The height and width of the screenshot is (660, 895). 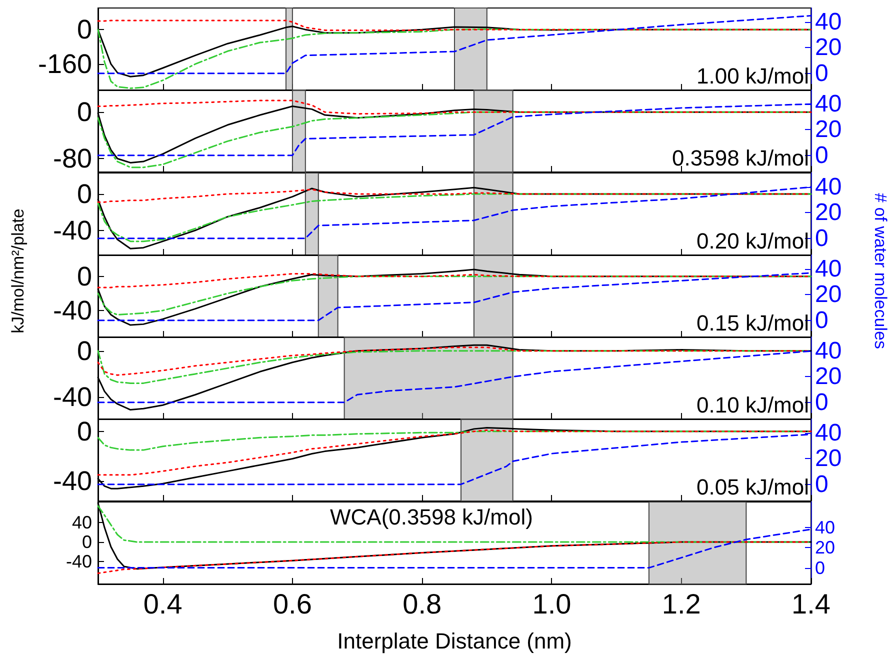 What do you see at coordinates (82, 522) in the screenshot?
I see `y-tick-label: 40` at bounding box center [82, 522].